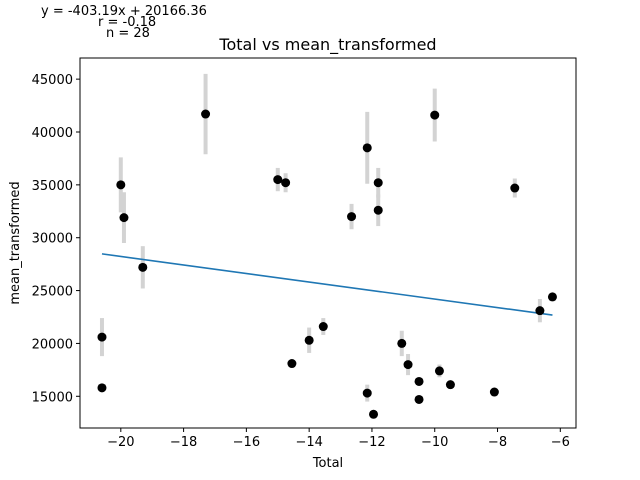 The width and height of the screenshot is (640, 480). Describe the element at coordinates (327, 284) in the screenshot. I see `regression-line` at that location.